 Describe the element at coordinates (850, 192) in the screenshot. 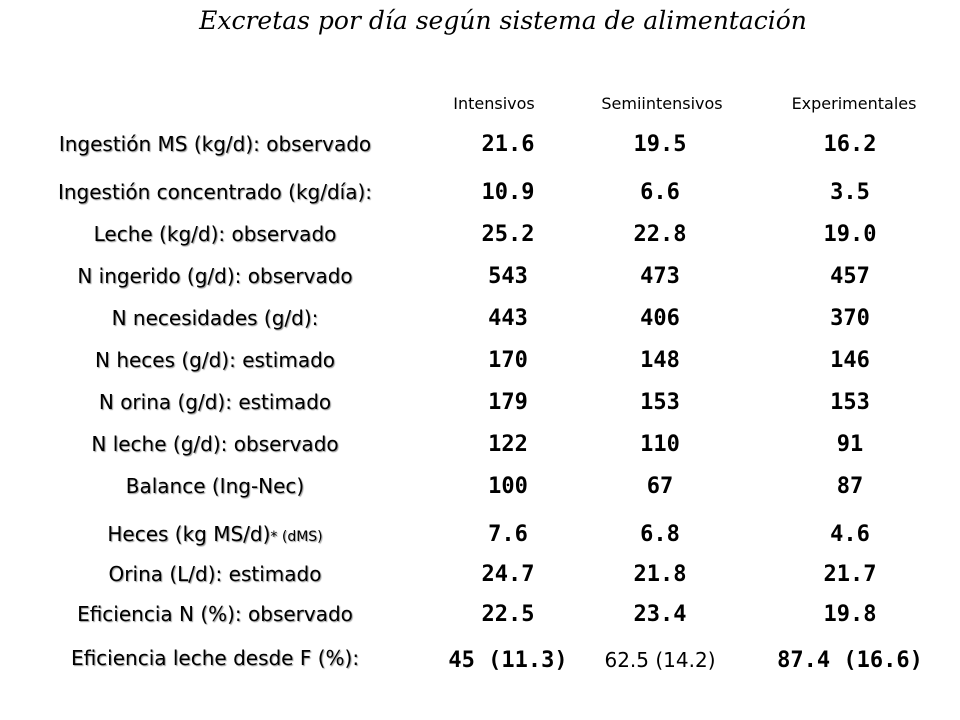

I see `cell-experimentales: 3.5` at that location.